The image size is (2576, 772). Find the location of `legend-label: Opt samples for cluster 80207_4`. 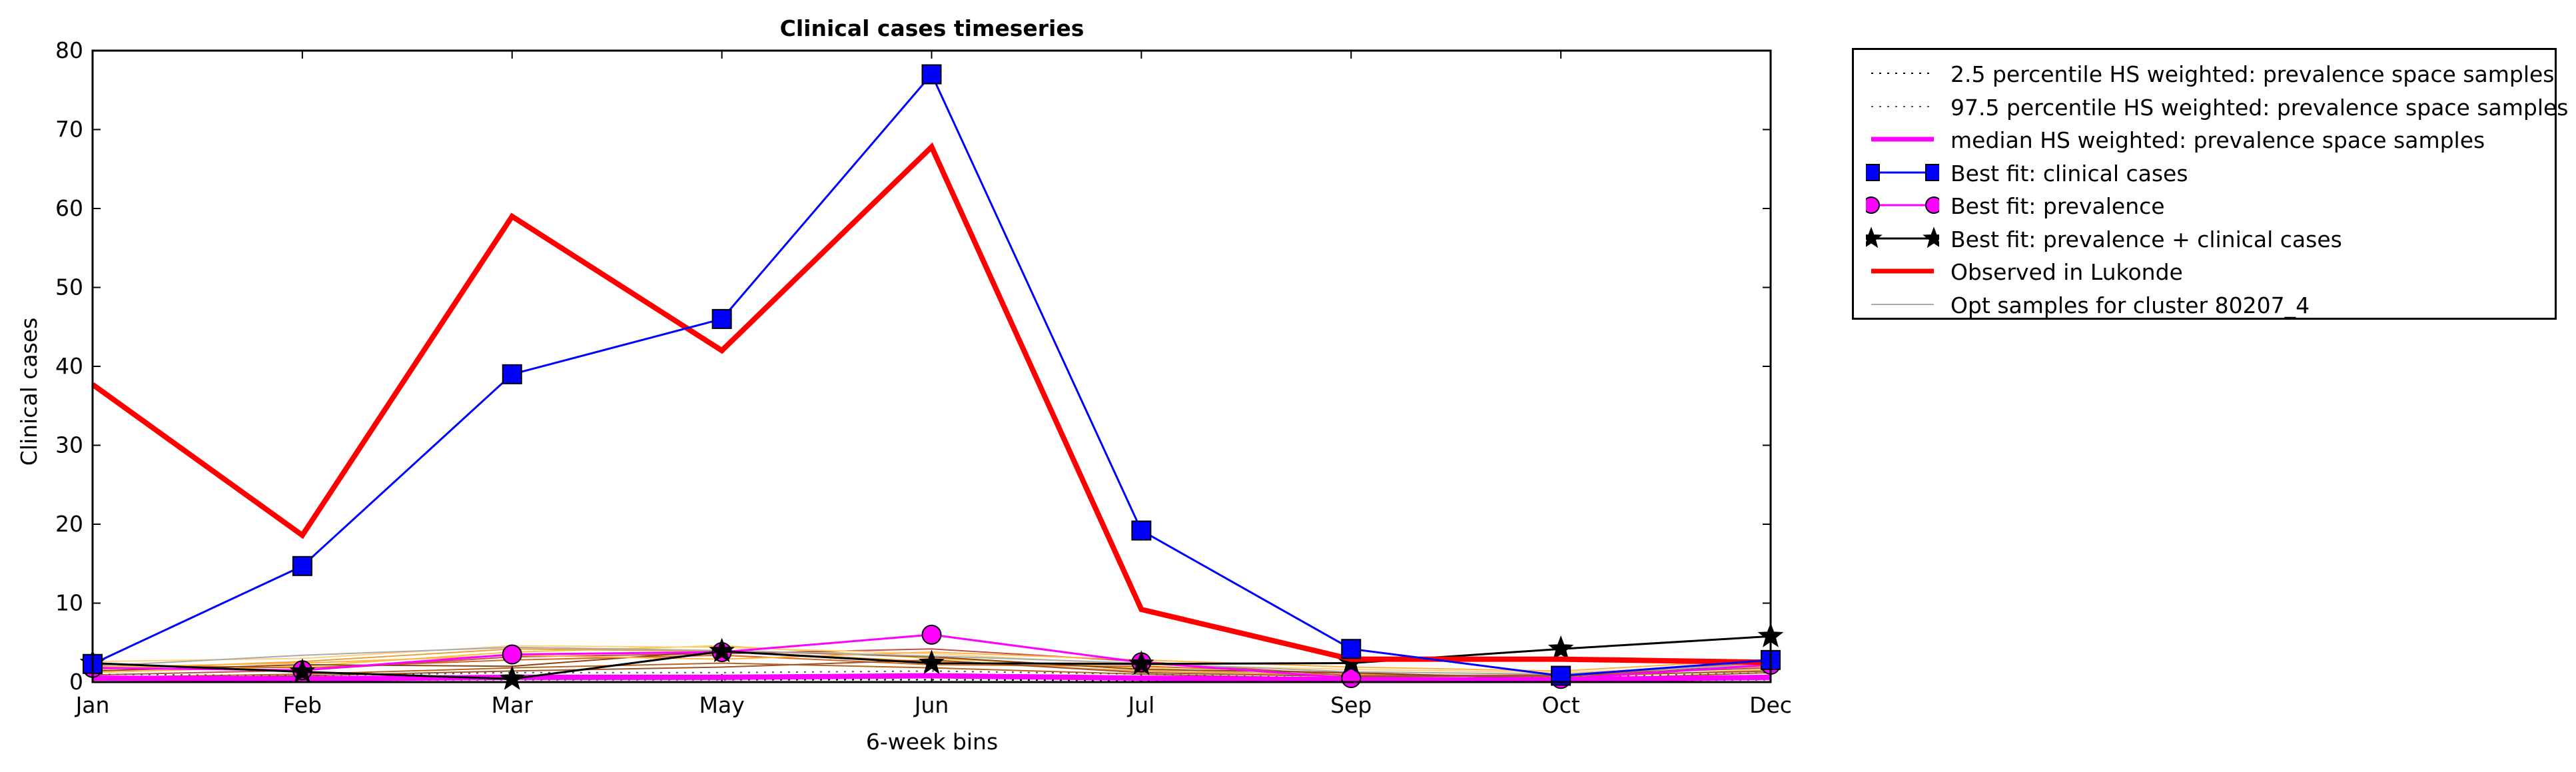

legend-label: Opt samples for cluster 80207_4 is located at coordinates (2130, 305).